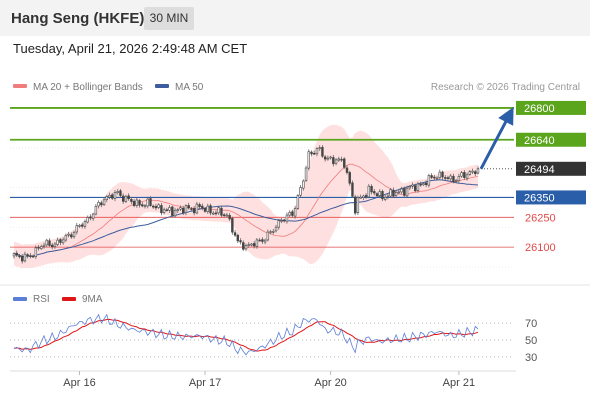 The image size is (590, 400). Describe the element at coordinates (169, 18) in the screenshot. I see `timeframe-badge: 30 MIN` at that location.